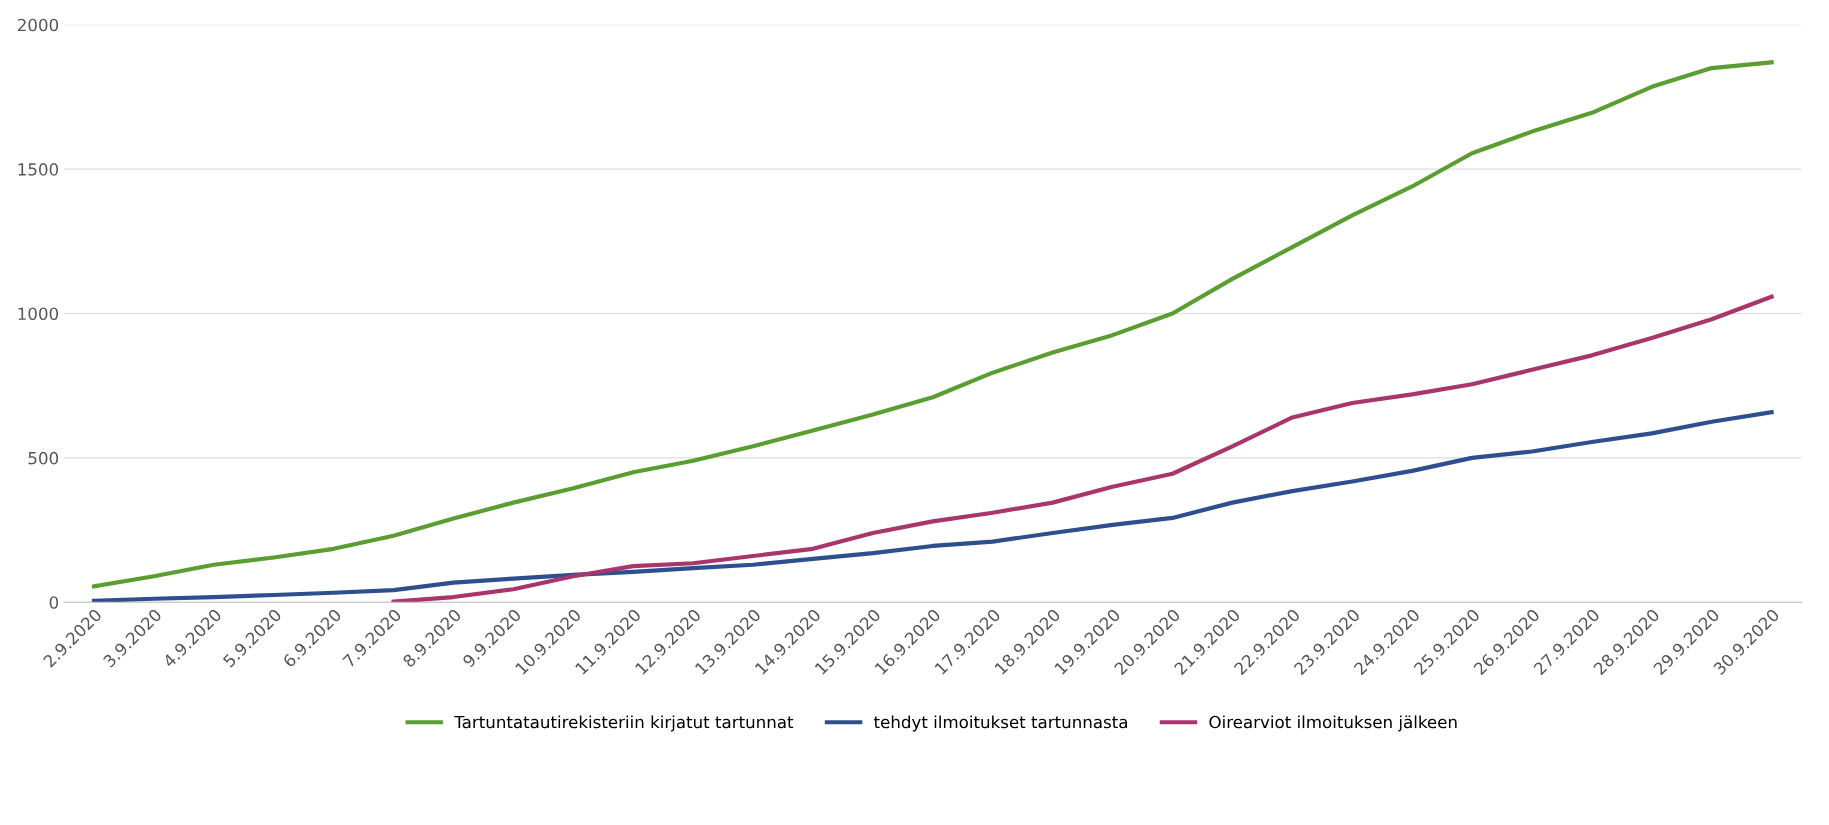  I want to click on y-tick-label: 500, so click(43, 458).